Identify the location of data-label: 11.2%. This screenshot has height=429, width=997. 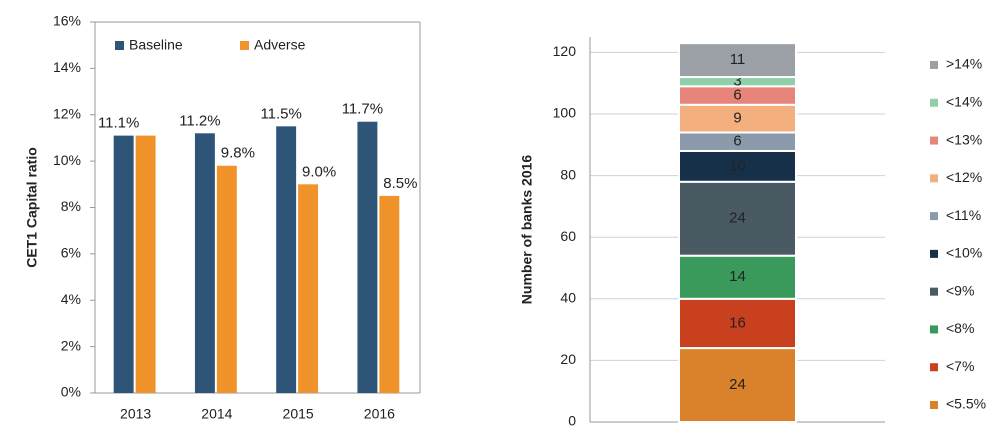
(199, 120).